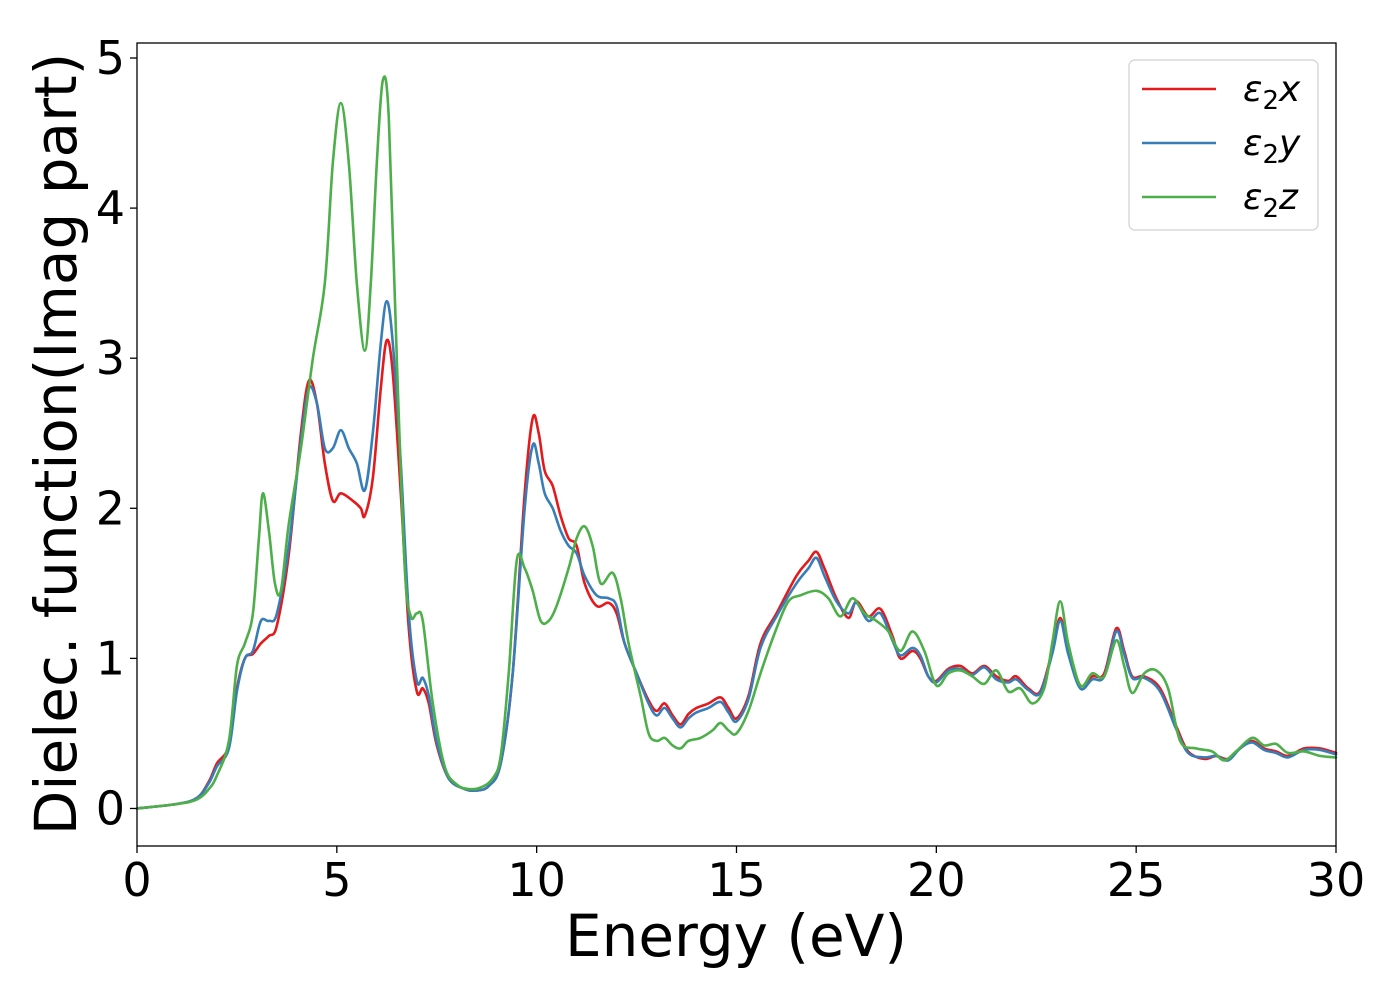 Image resolution: width=1400 pixels, height=1000 pixels. Describe the element at coordinates (336, 880) in the screenshot. I see `x-tick-label: 5` at that location.